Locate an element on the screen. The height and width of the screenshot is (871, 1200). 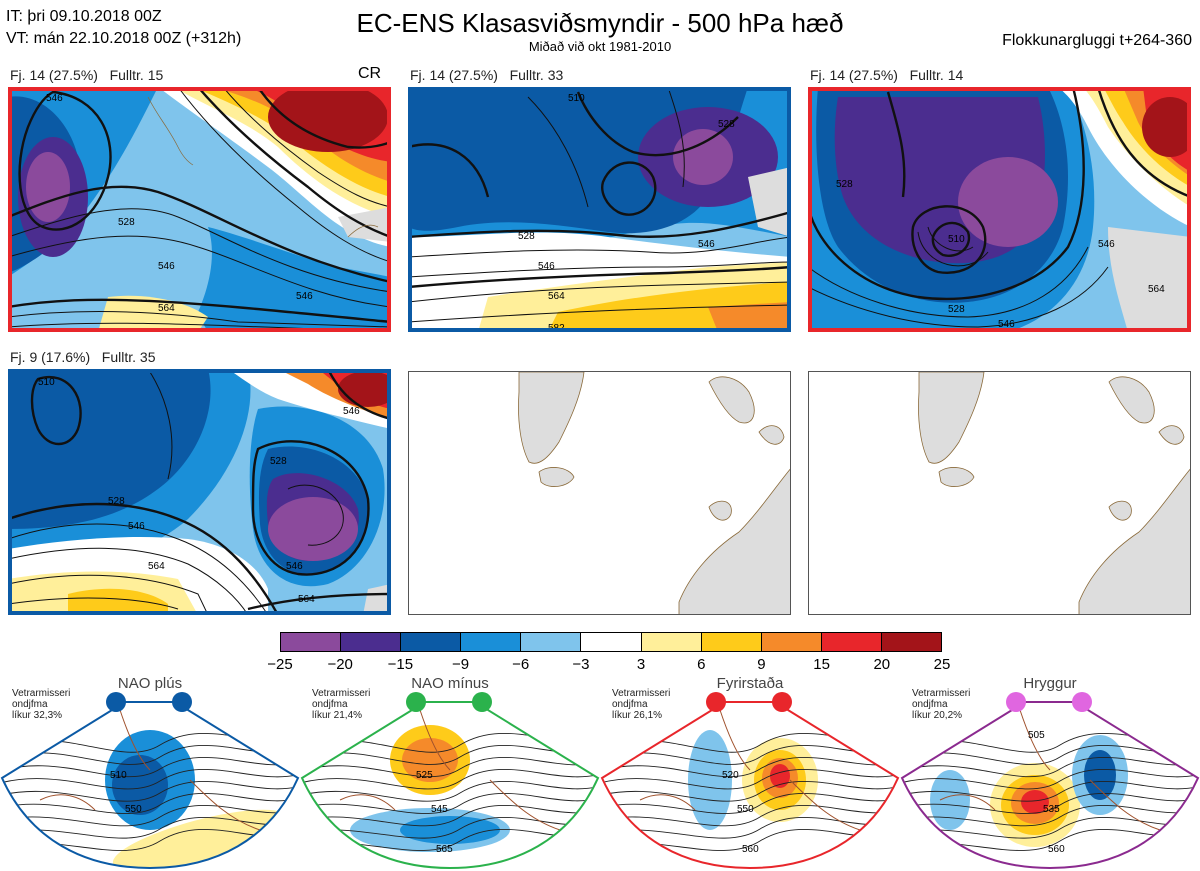
contour-label: 545 is located at coordinates (439, 809).